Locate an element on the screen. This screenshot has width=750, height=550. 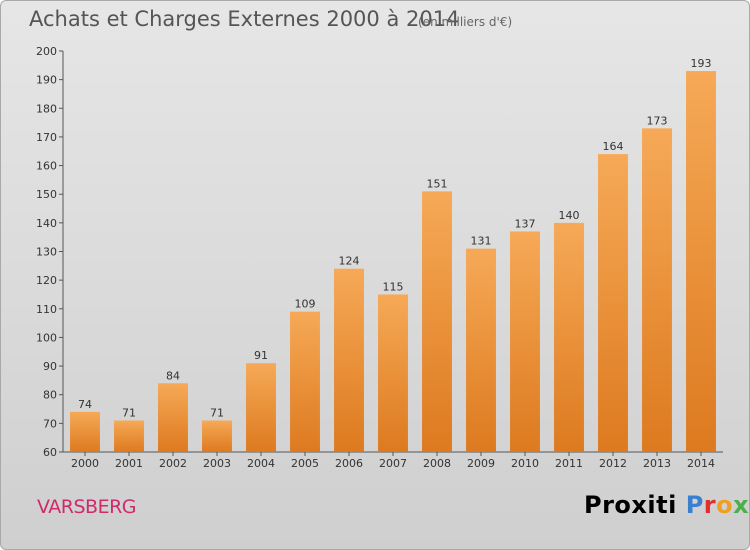
data-label-2012: 164 is located at coordinates (613, 146).